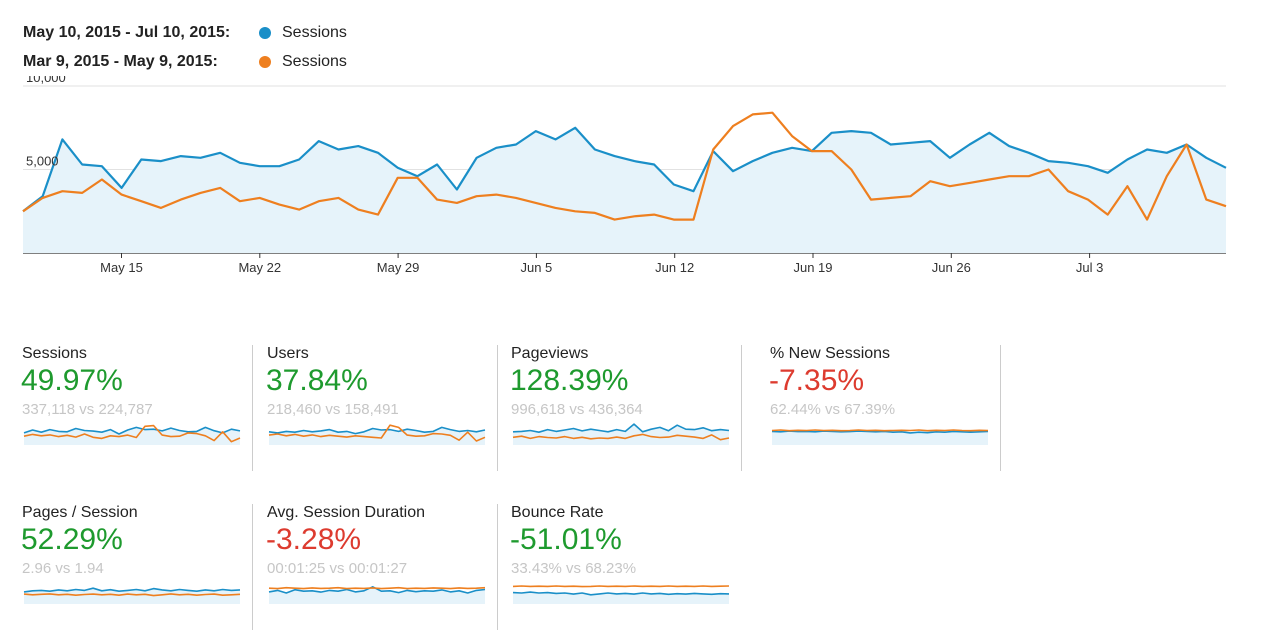 Image resolution: width=1282 pixels, height=640 pixels. I want to click on metric-comparison: 218,460 vs 158,491, so click(333, 409).